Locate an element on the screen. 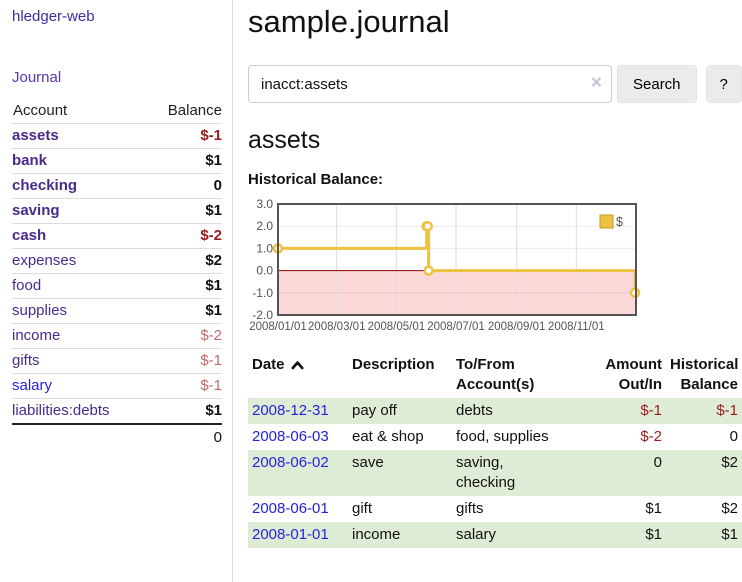 The height and width of the screenshot is (582, 742). search-input is located at coordinates (430, 84).